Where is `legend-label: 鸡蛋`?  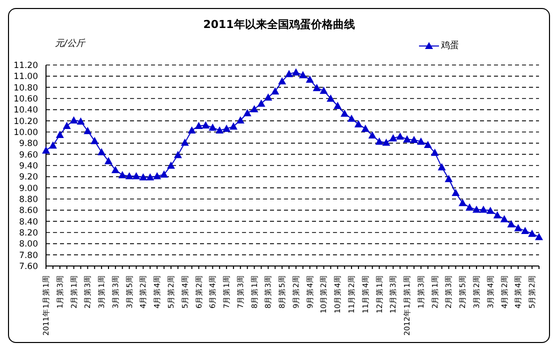
legend-label: 鸡蛋 is located at coordinates (449, 46).